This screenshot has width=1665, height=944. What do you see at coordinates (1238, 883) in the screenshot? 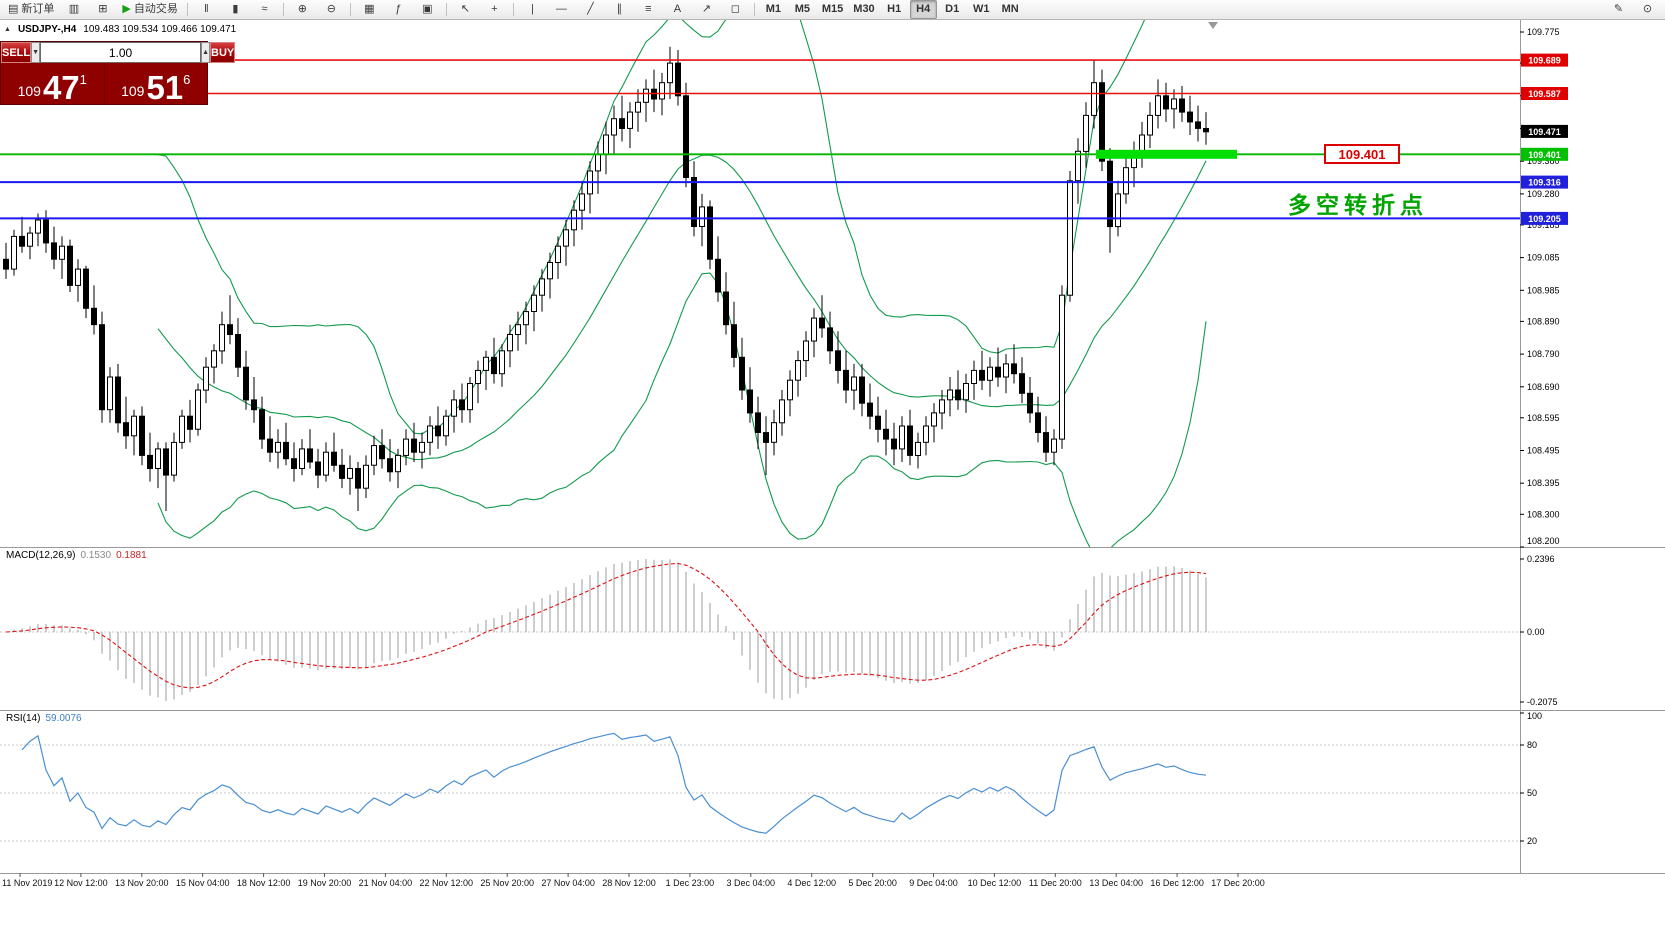
I see `svg-text: 17 Dec 20:00` at bounding box center [1238, 883].